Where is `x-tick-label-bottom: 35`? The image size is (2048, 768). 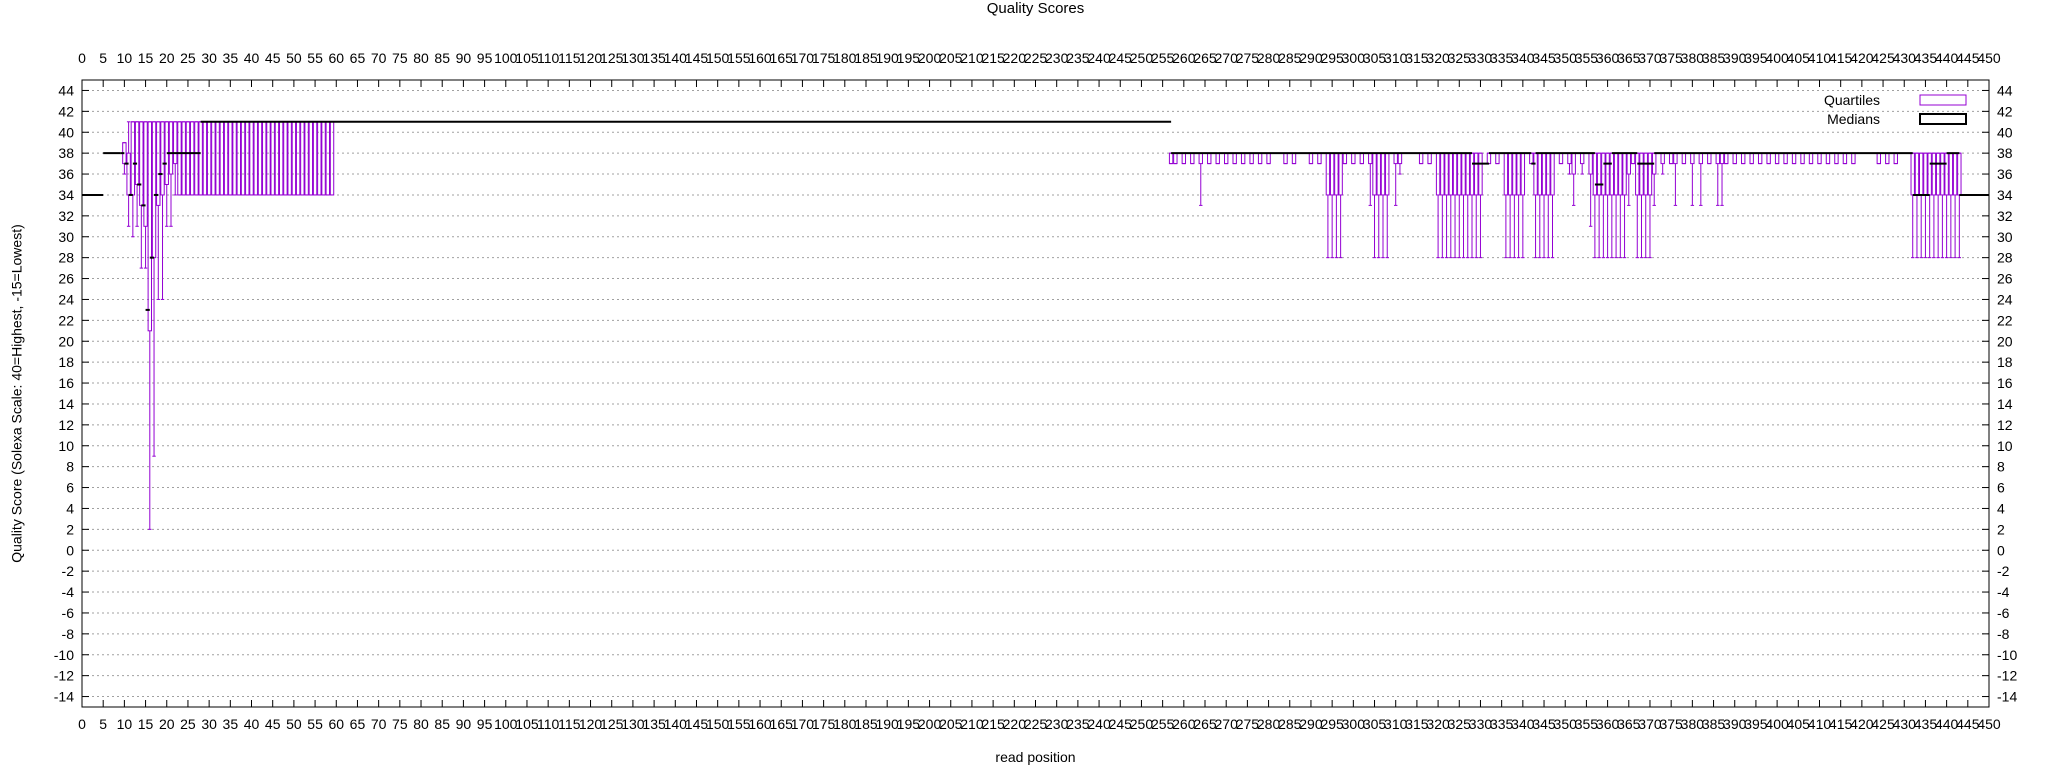 x-tick-label-bottom: 35 is located at coordinates (231, 724).